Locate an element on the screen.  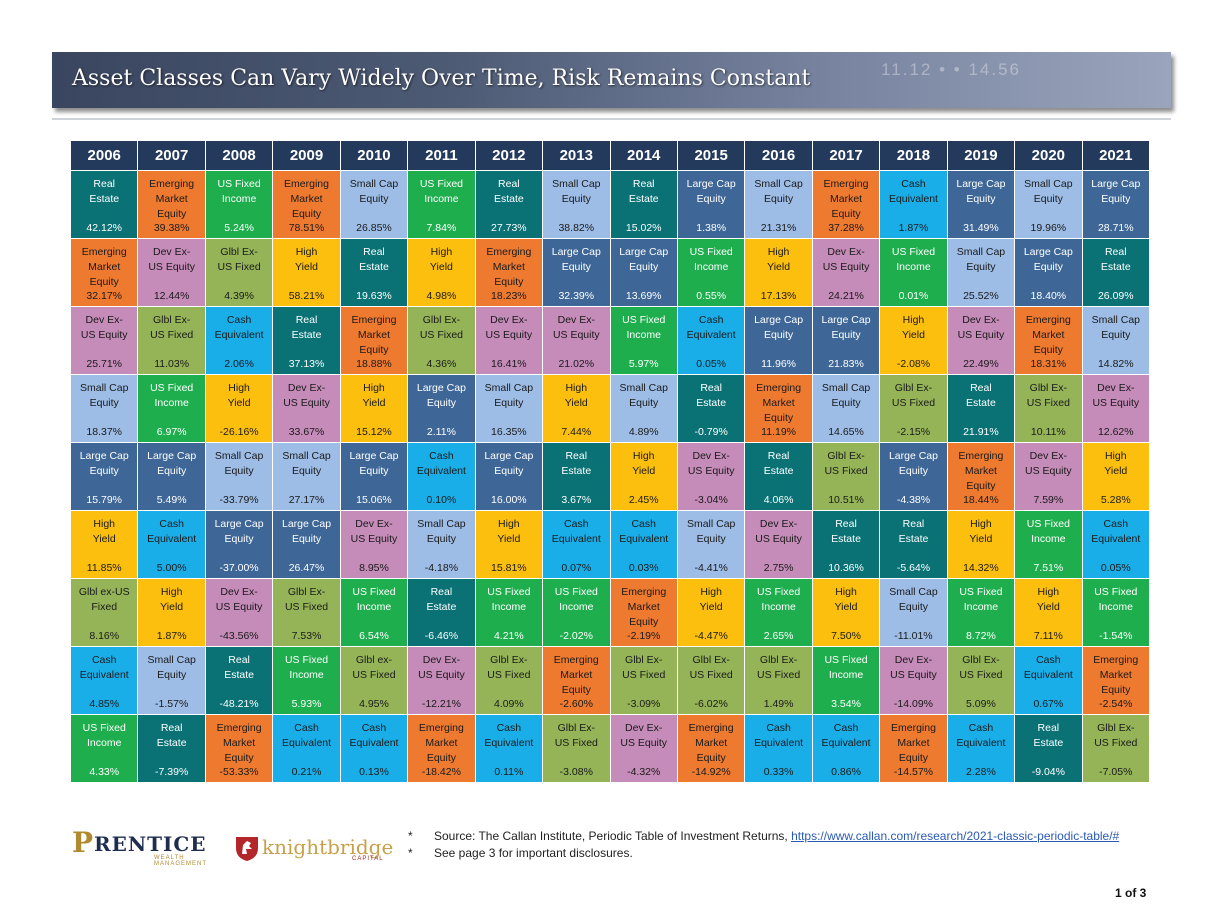
return-value: 7.53% is located at coordinates (306, 636).